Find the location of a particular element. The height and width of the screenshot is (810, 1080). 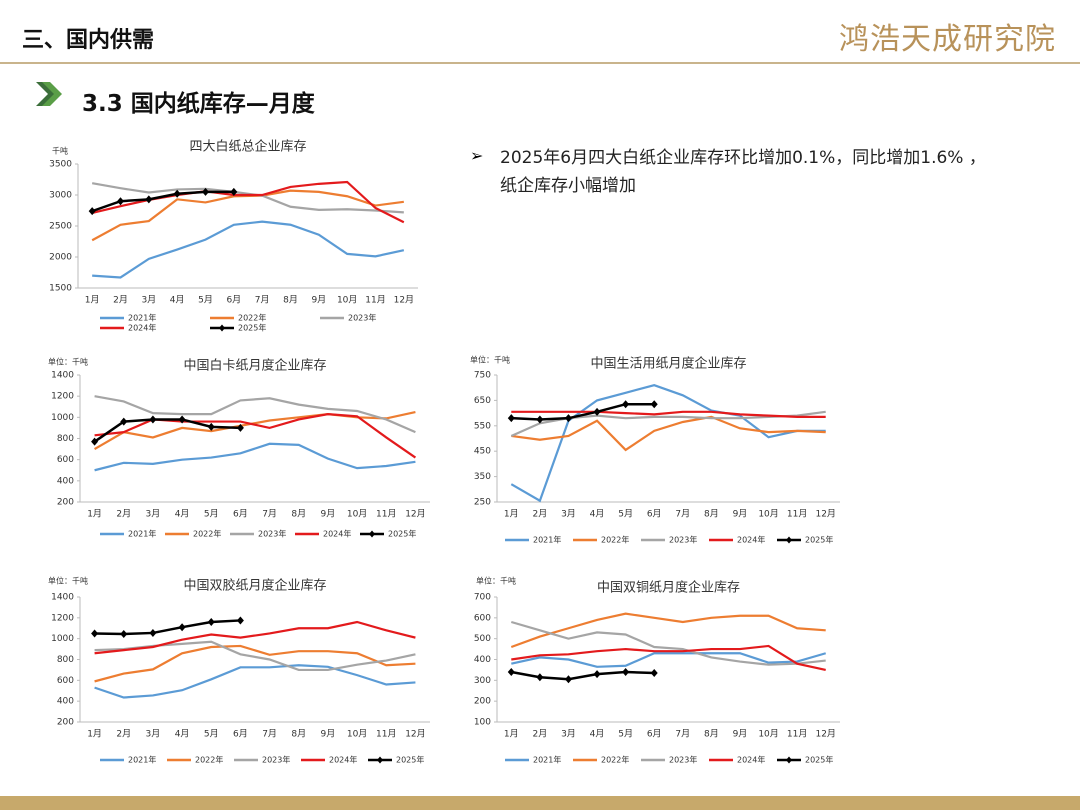

y-tick-label: 550 is located at coordinates (482, 426).